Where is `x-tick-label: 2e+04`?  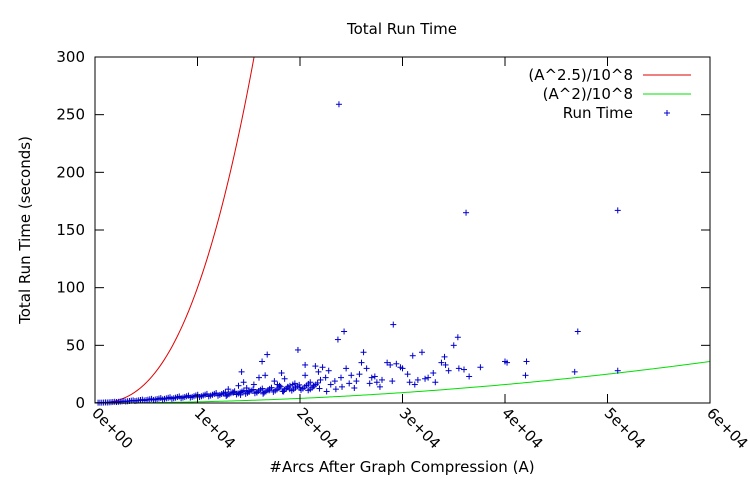 x-tick-label: 2e+04 is located at coordinates (317, 428).